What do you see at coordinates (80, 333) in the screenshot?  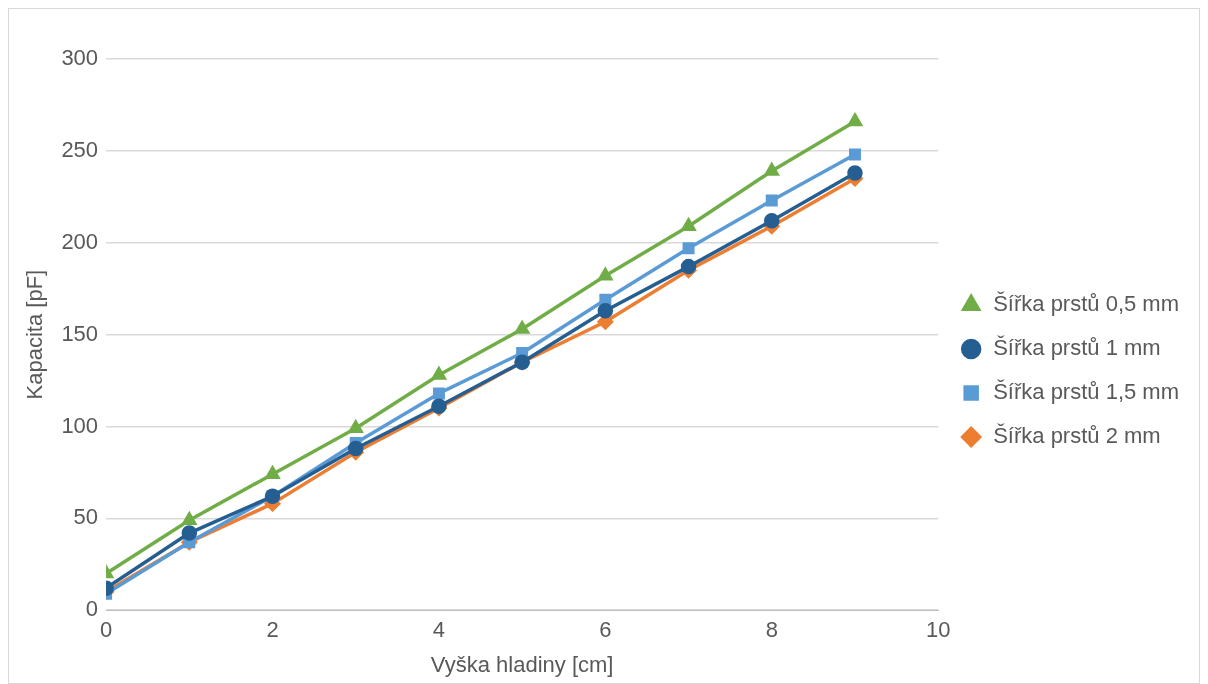 I see `y-tick-label: 150` at bounding box center [80, 333].